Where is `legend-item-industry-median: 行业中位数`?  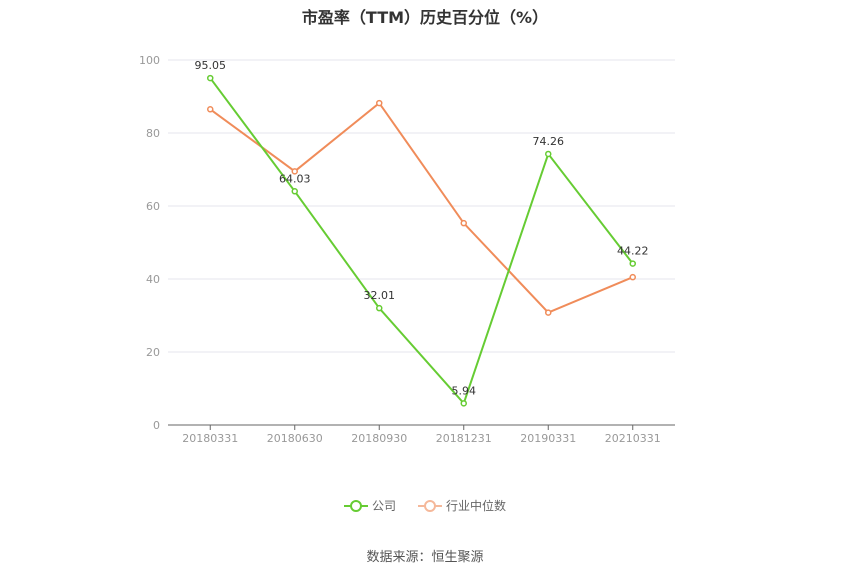
legend-item-industry-median: 行业中位数 is located at coordinates (462, 505).